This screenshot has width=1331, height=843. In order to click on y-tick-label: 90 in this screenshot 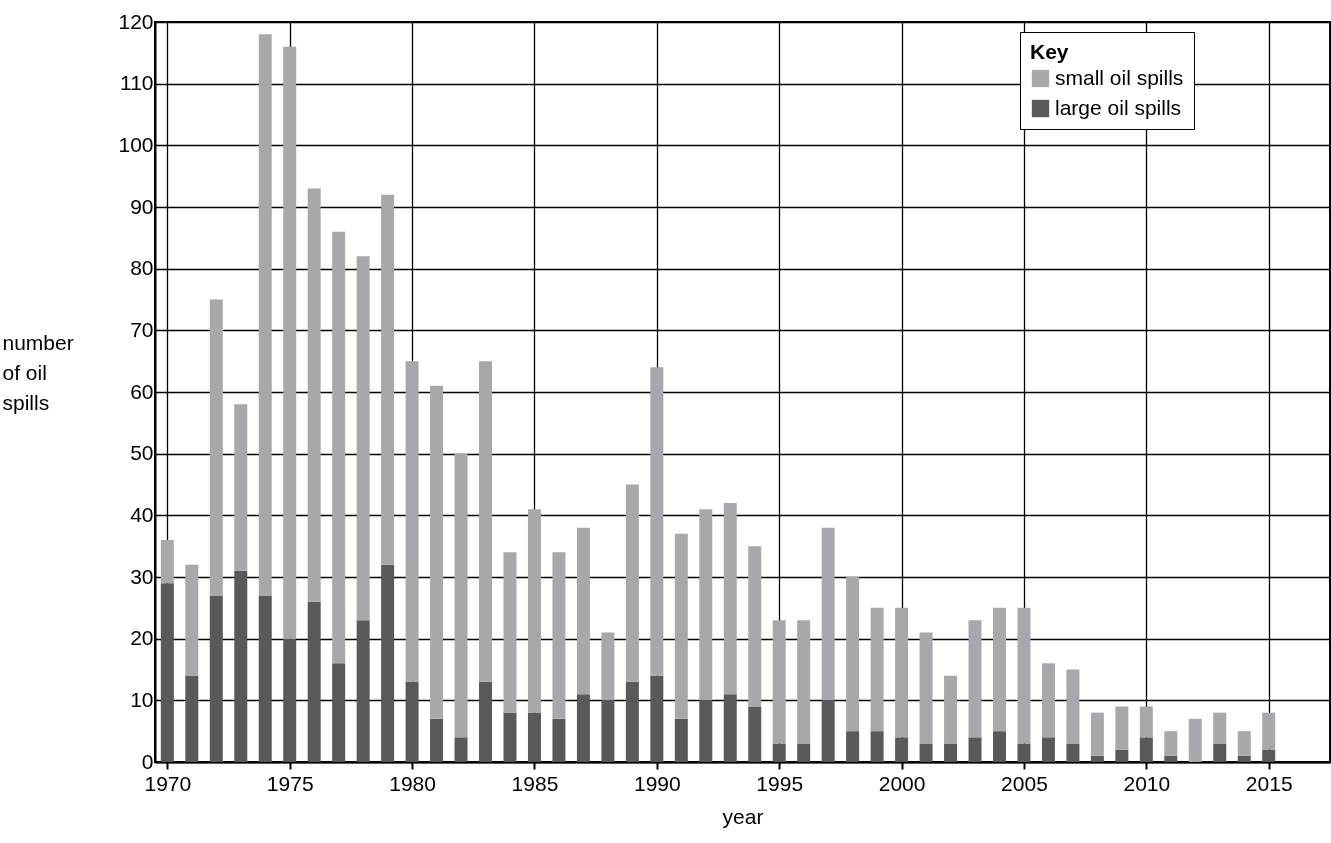, I will do `click(142, 206)`.